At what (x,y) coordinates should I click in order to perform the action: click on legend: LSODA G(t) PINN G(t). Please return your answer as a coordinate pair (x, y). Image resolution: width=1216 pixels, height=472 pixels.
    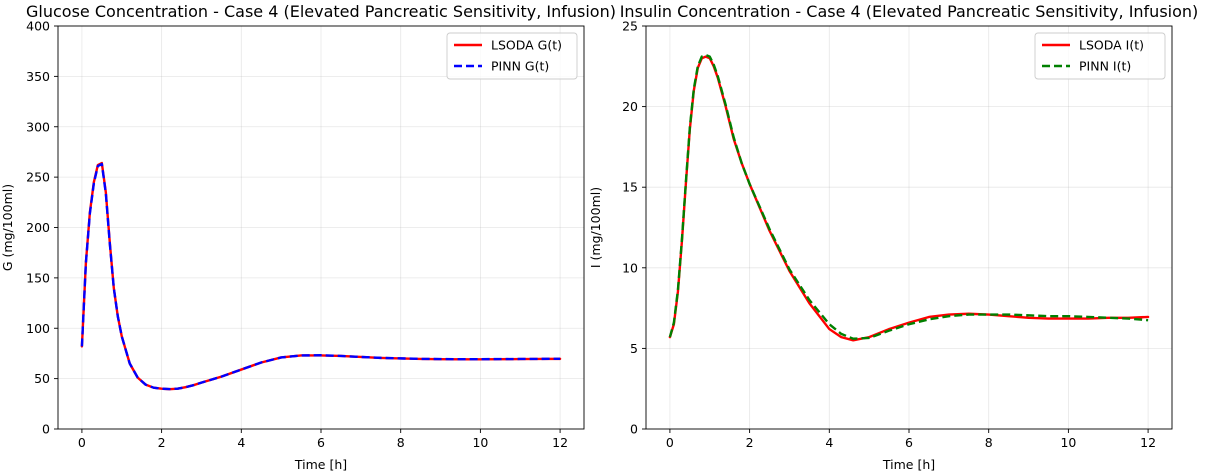
    Looking at the image, I should click on (512, 56).